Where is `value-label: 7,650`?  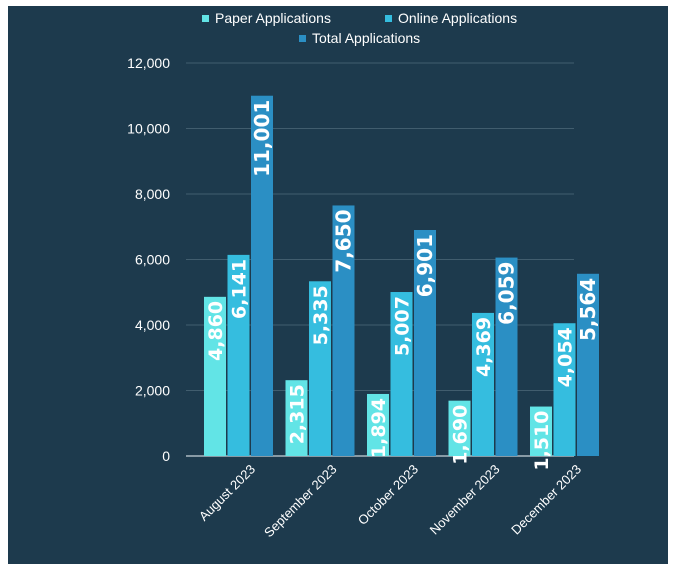 value-label: 7,650 is located at coordinates (344, 240).